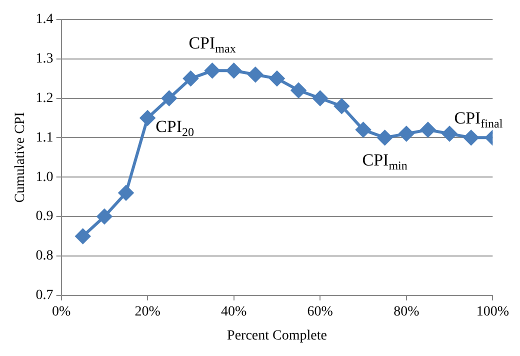 The width and height of the screenshot is (520, 356). Describe the element at coordinates (45, 59) in the screenshot. I see `y-tick-label: 1.3` at that location.